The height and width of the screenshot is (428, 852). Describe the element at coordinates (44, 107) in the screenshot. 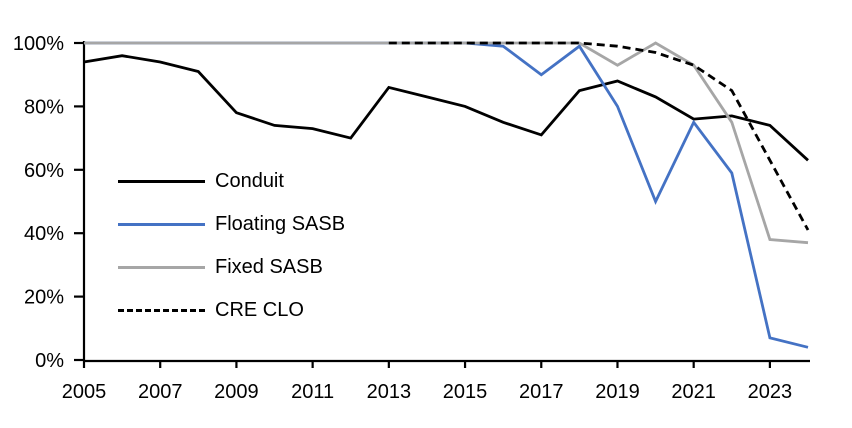

I see `y-tick-label: 80%` at that location.